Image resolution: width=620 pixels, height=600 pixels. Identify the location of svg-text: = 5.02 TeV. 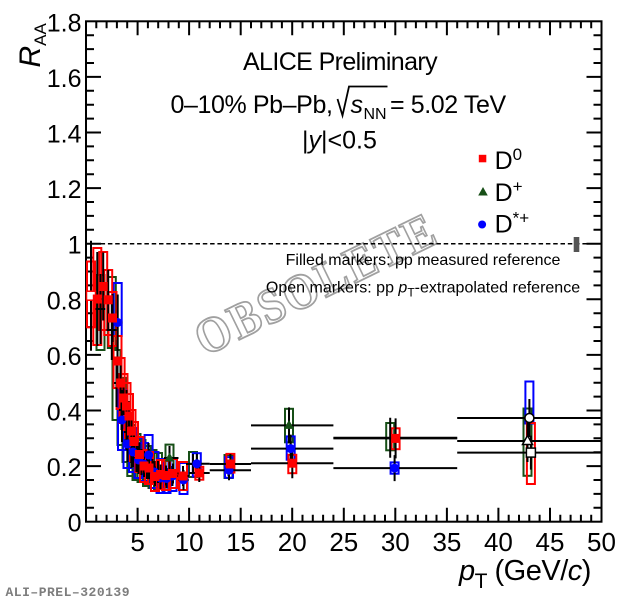
(448, 105).